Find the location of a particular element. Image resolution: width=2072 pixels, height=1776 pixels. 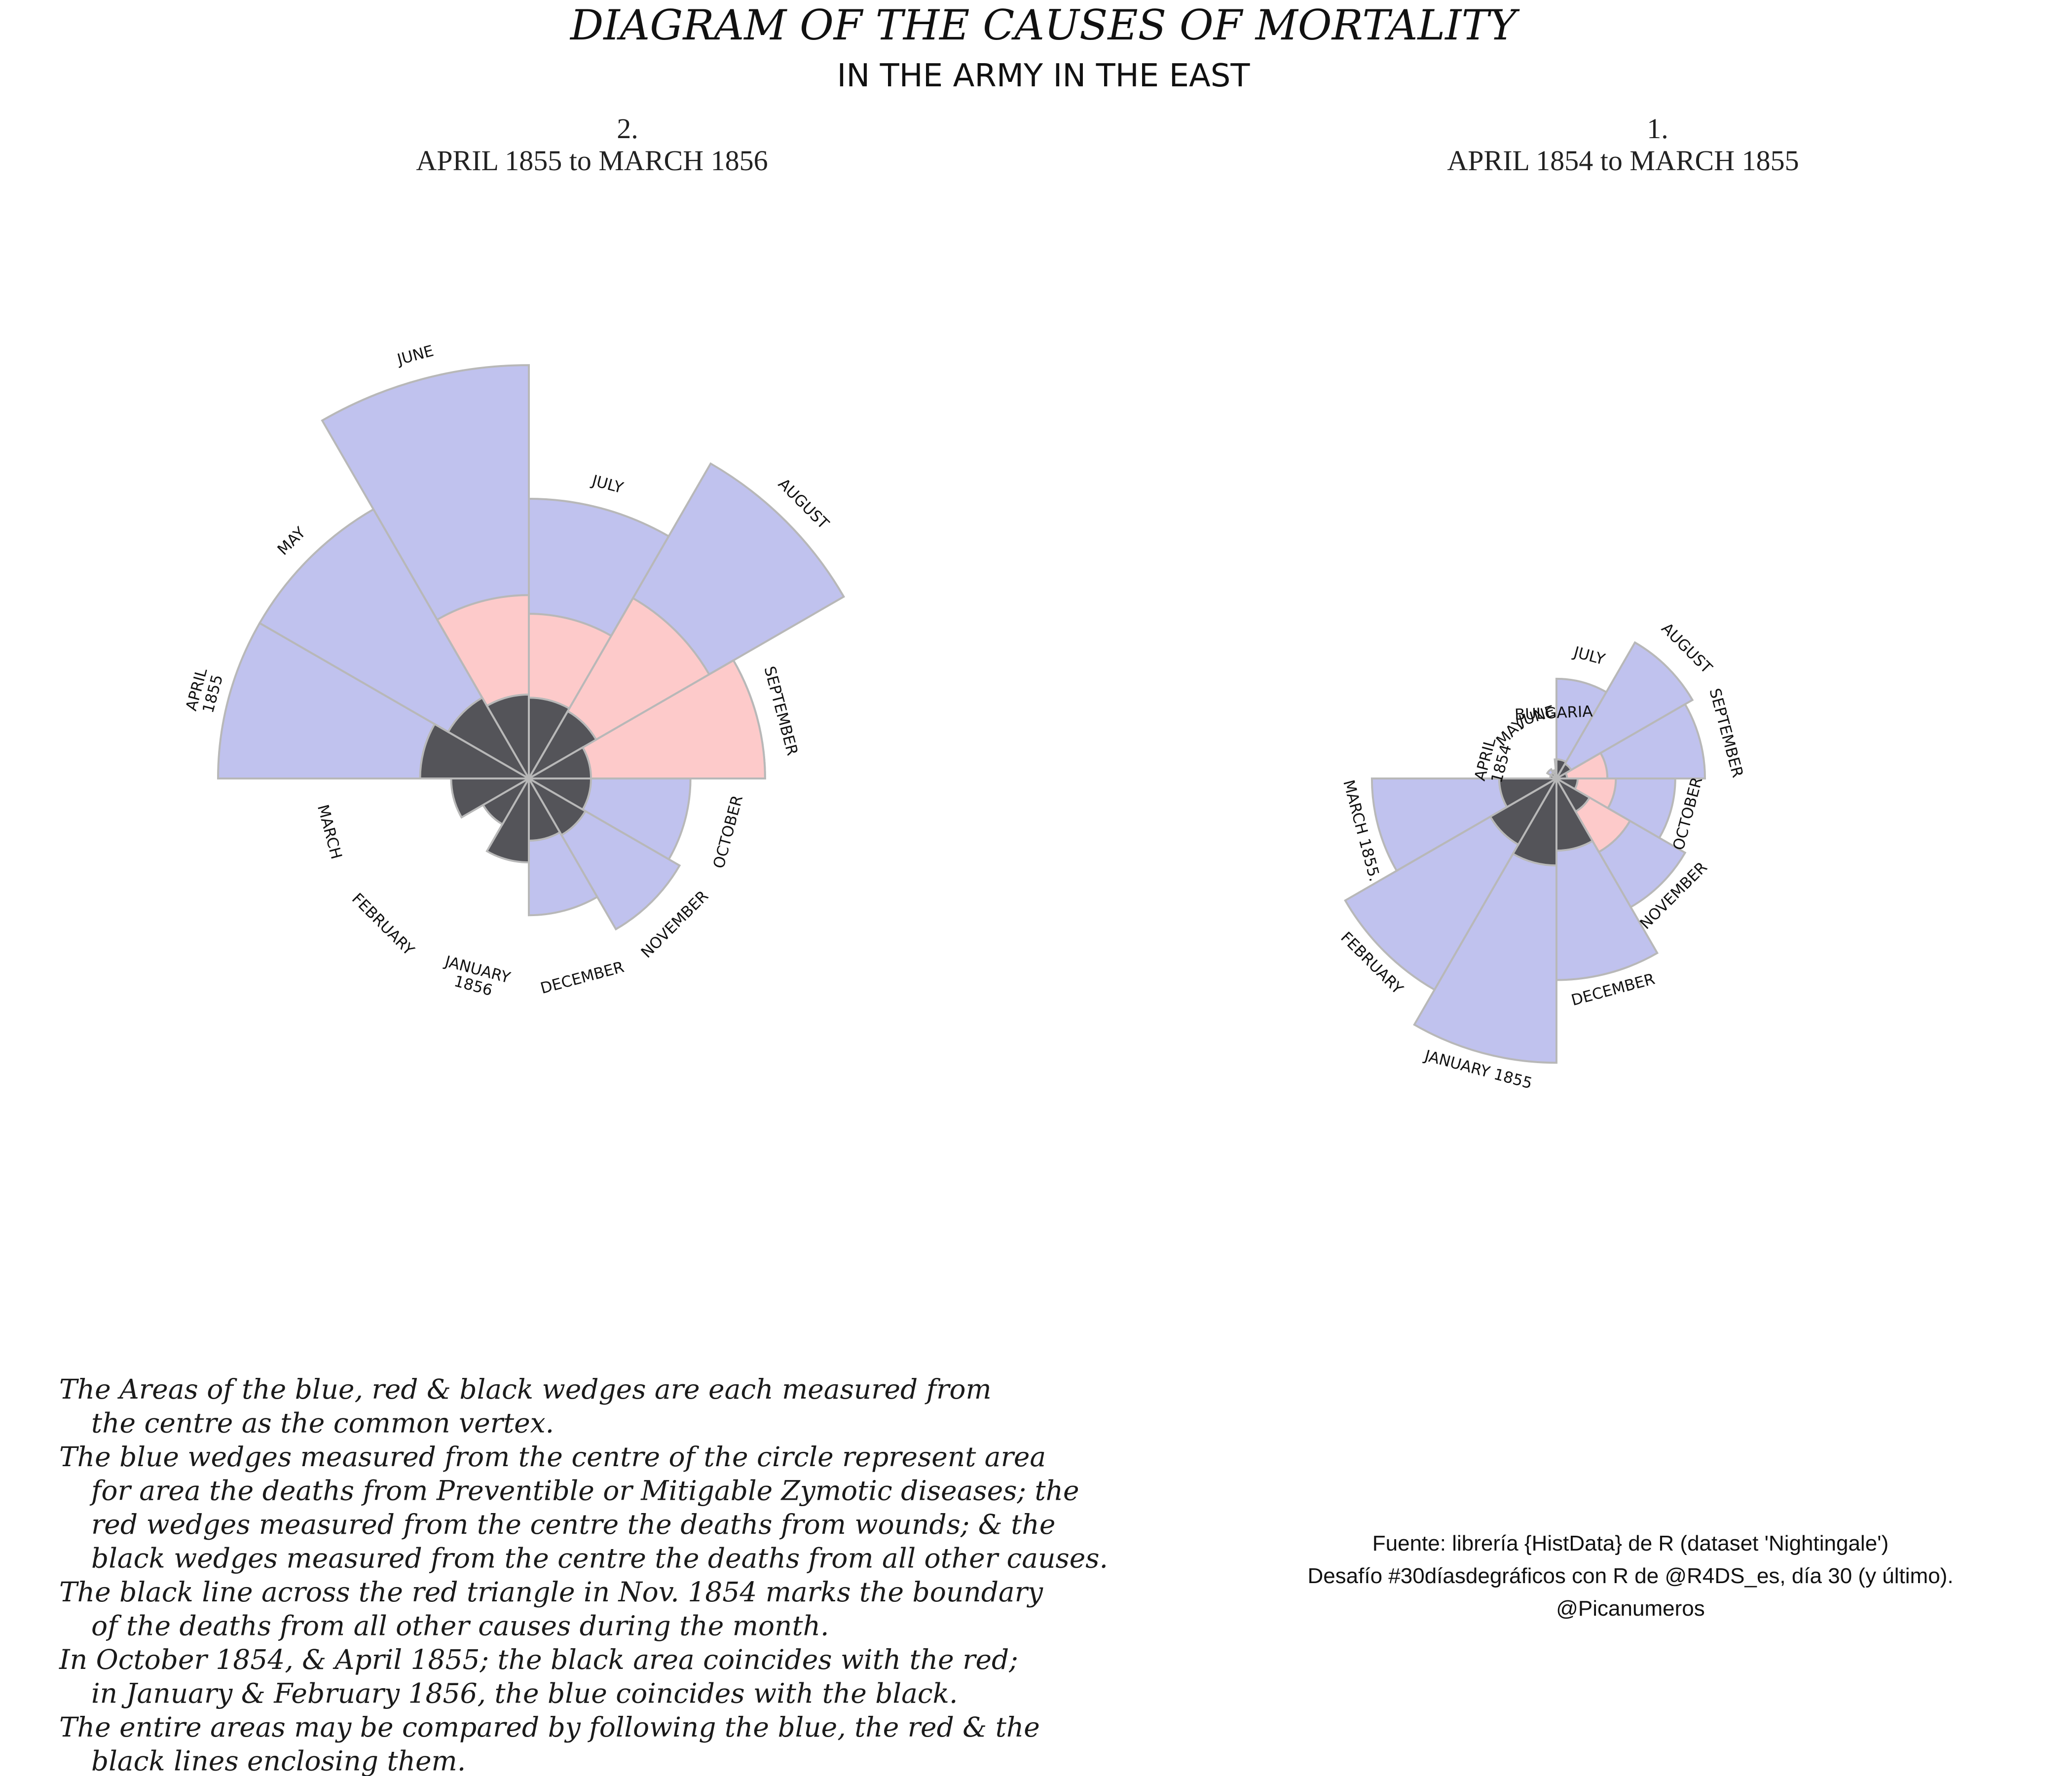

note-line-12: black lines enclosing them. is located at coordinates (279, 1761).